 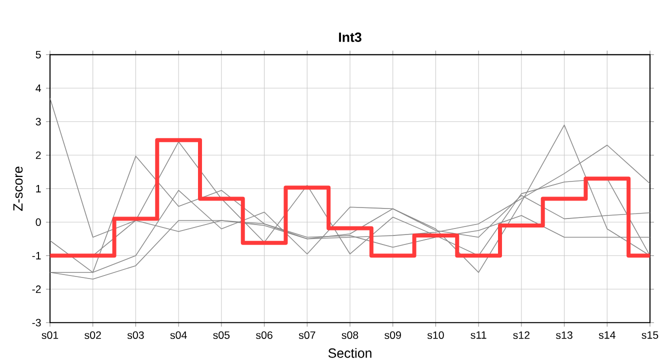 What do you see at coordinates (36, 322) in the screenshot?
I see `y-tick-label: -3` at bounding box center [36, 322].